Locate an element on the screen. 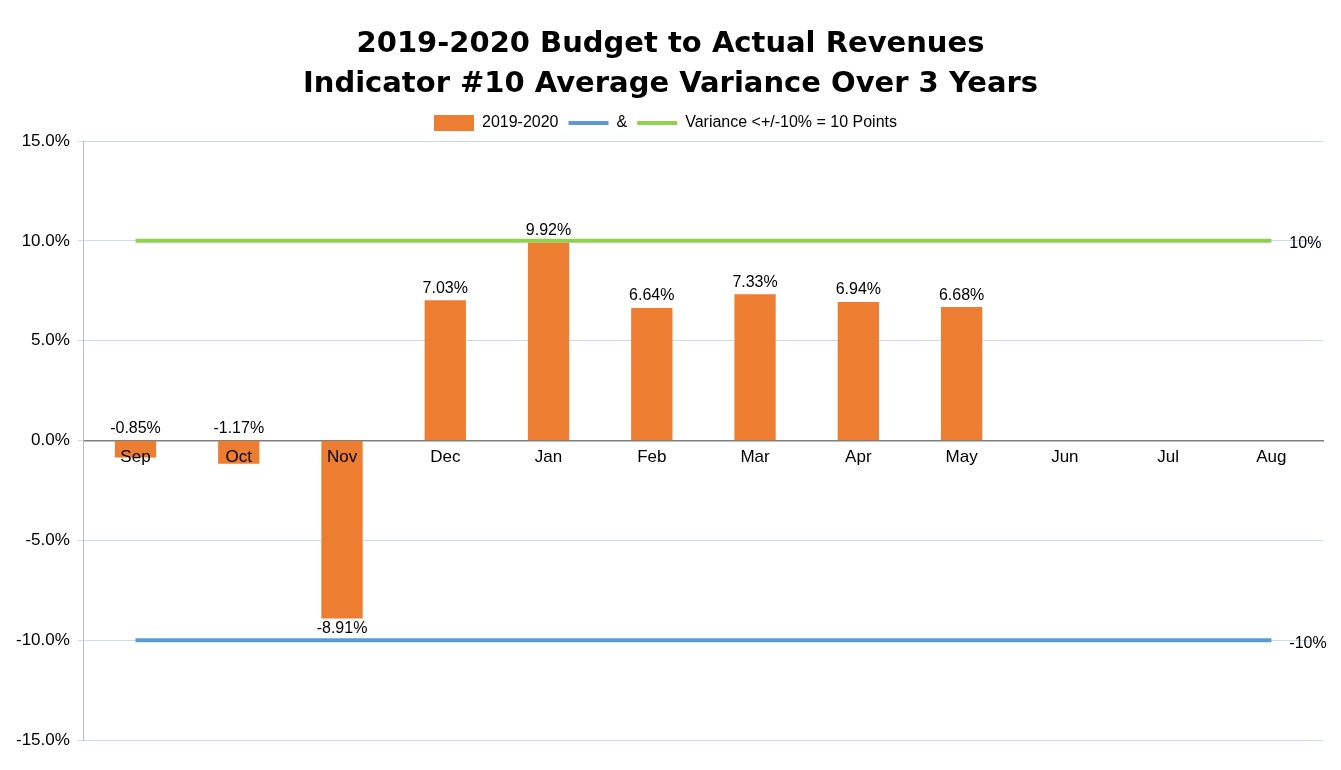 This screenshot has width=1341, height=770. y-tick-label: -15.0% is located at coordinates (42, 739).